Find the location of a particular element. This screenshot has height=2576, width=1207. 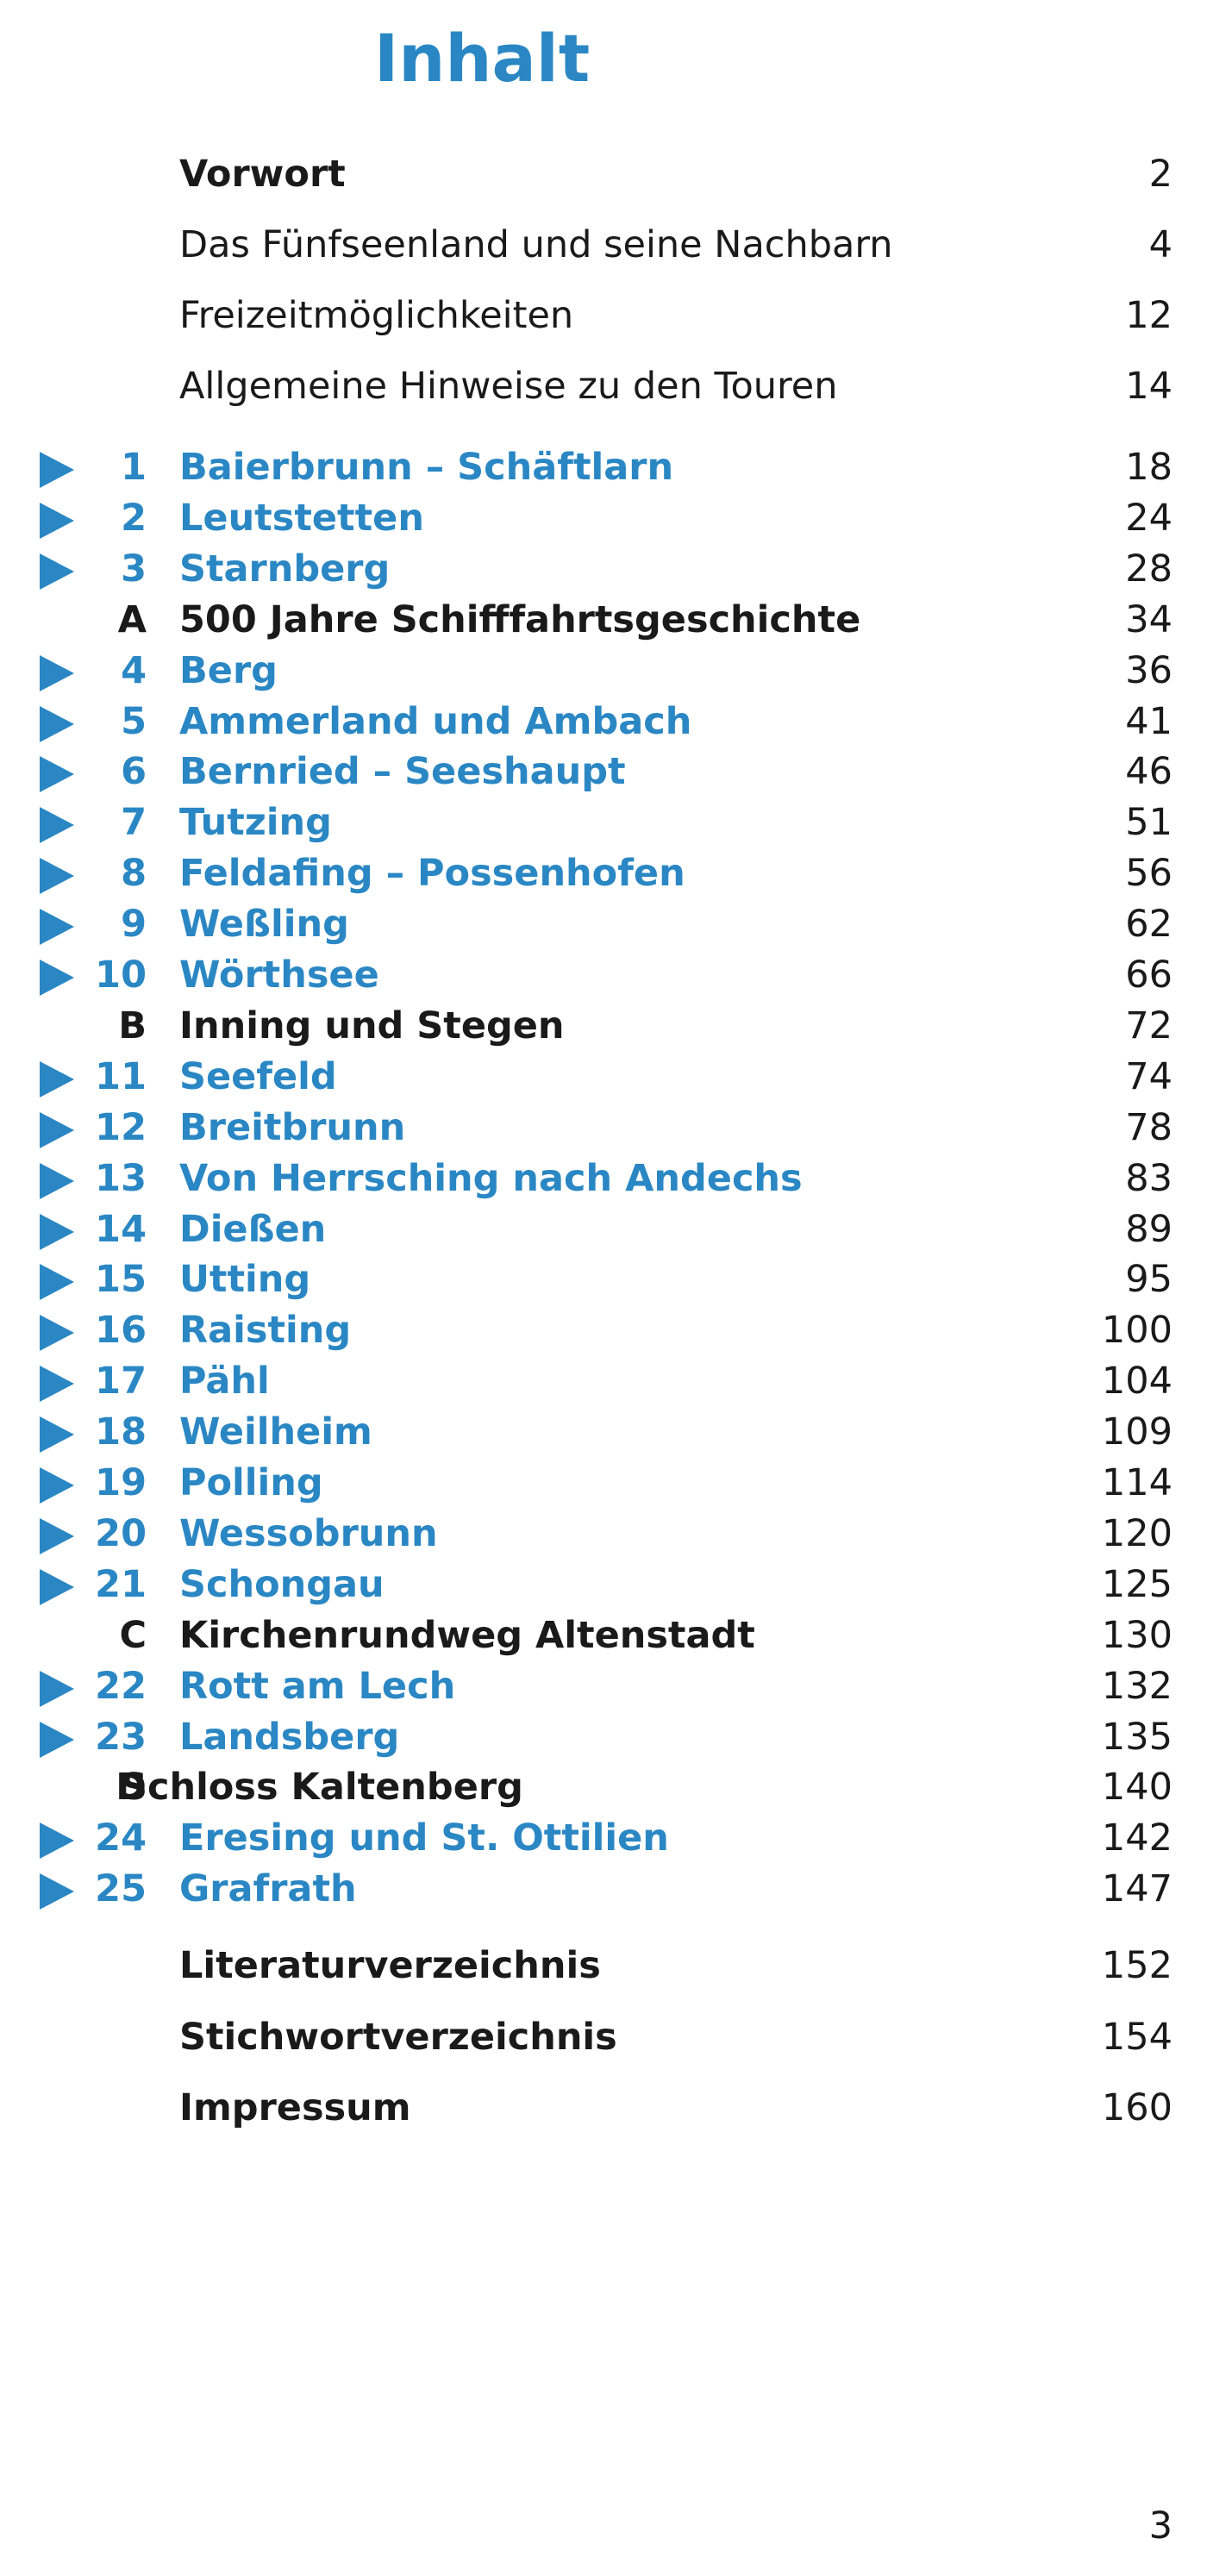

extra-letter: D is located at coordinates (131, 1787).